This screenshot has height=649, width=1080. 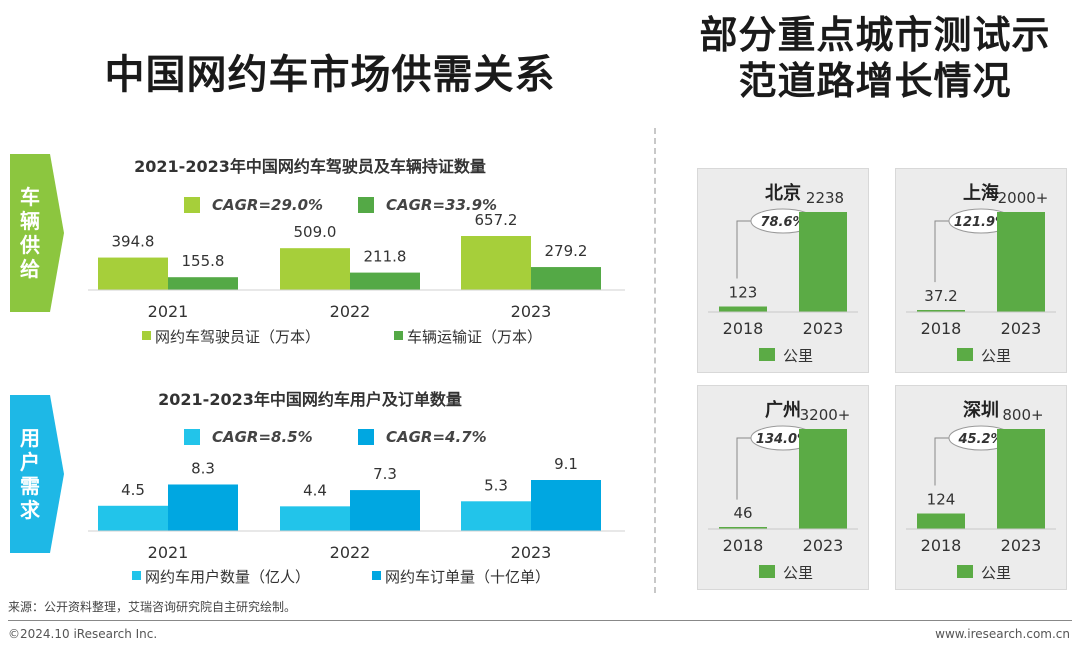 What do you see at coordinates (1022, 415) in the screenshot?
I see `city-data-label: 800+` at bounding box center [1022, 415].